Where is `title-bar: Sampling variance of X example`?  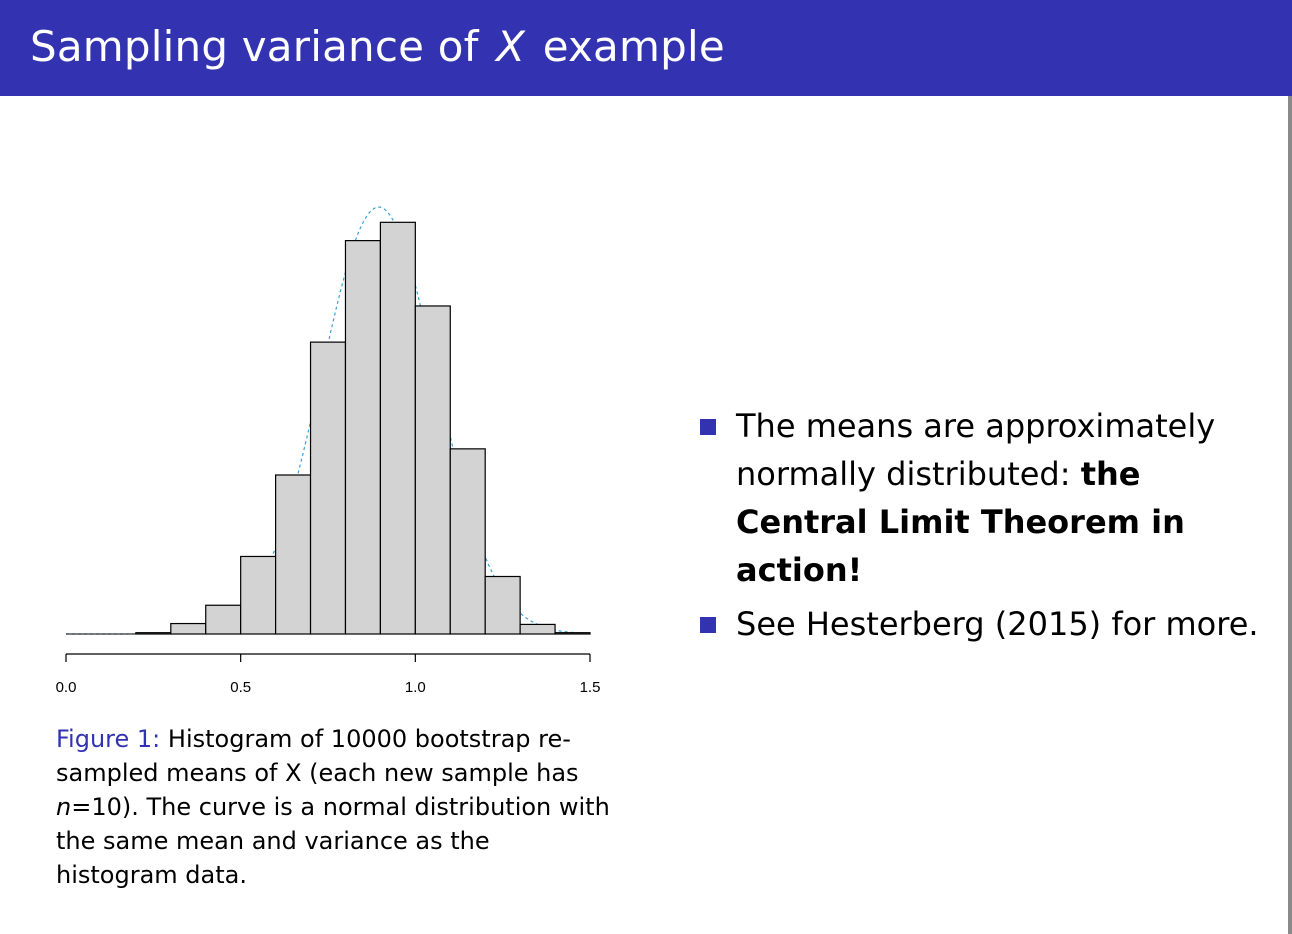
title-bar: Sampling variance of X example is located at coordinates (646, 48).